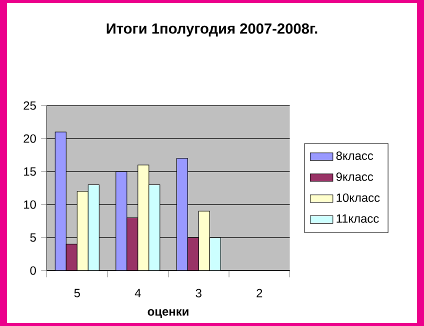  What do you see at coordinates (30, 138) in the screenshot?
I see `y-tick-label: 20` at bounding box center [30, 138].